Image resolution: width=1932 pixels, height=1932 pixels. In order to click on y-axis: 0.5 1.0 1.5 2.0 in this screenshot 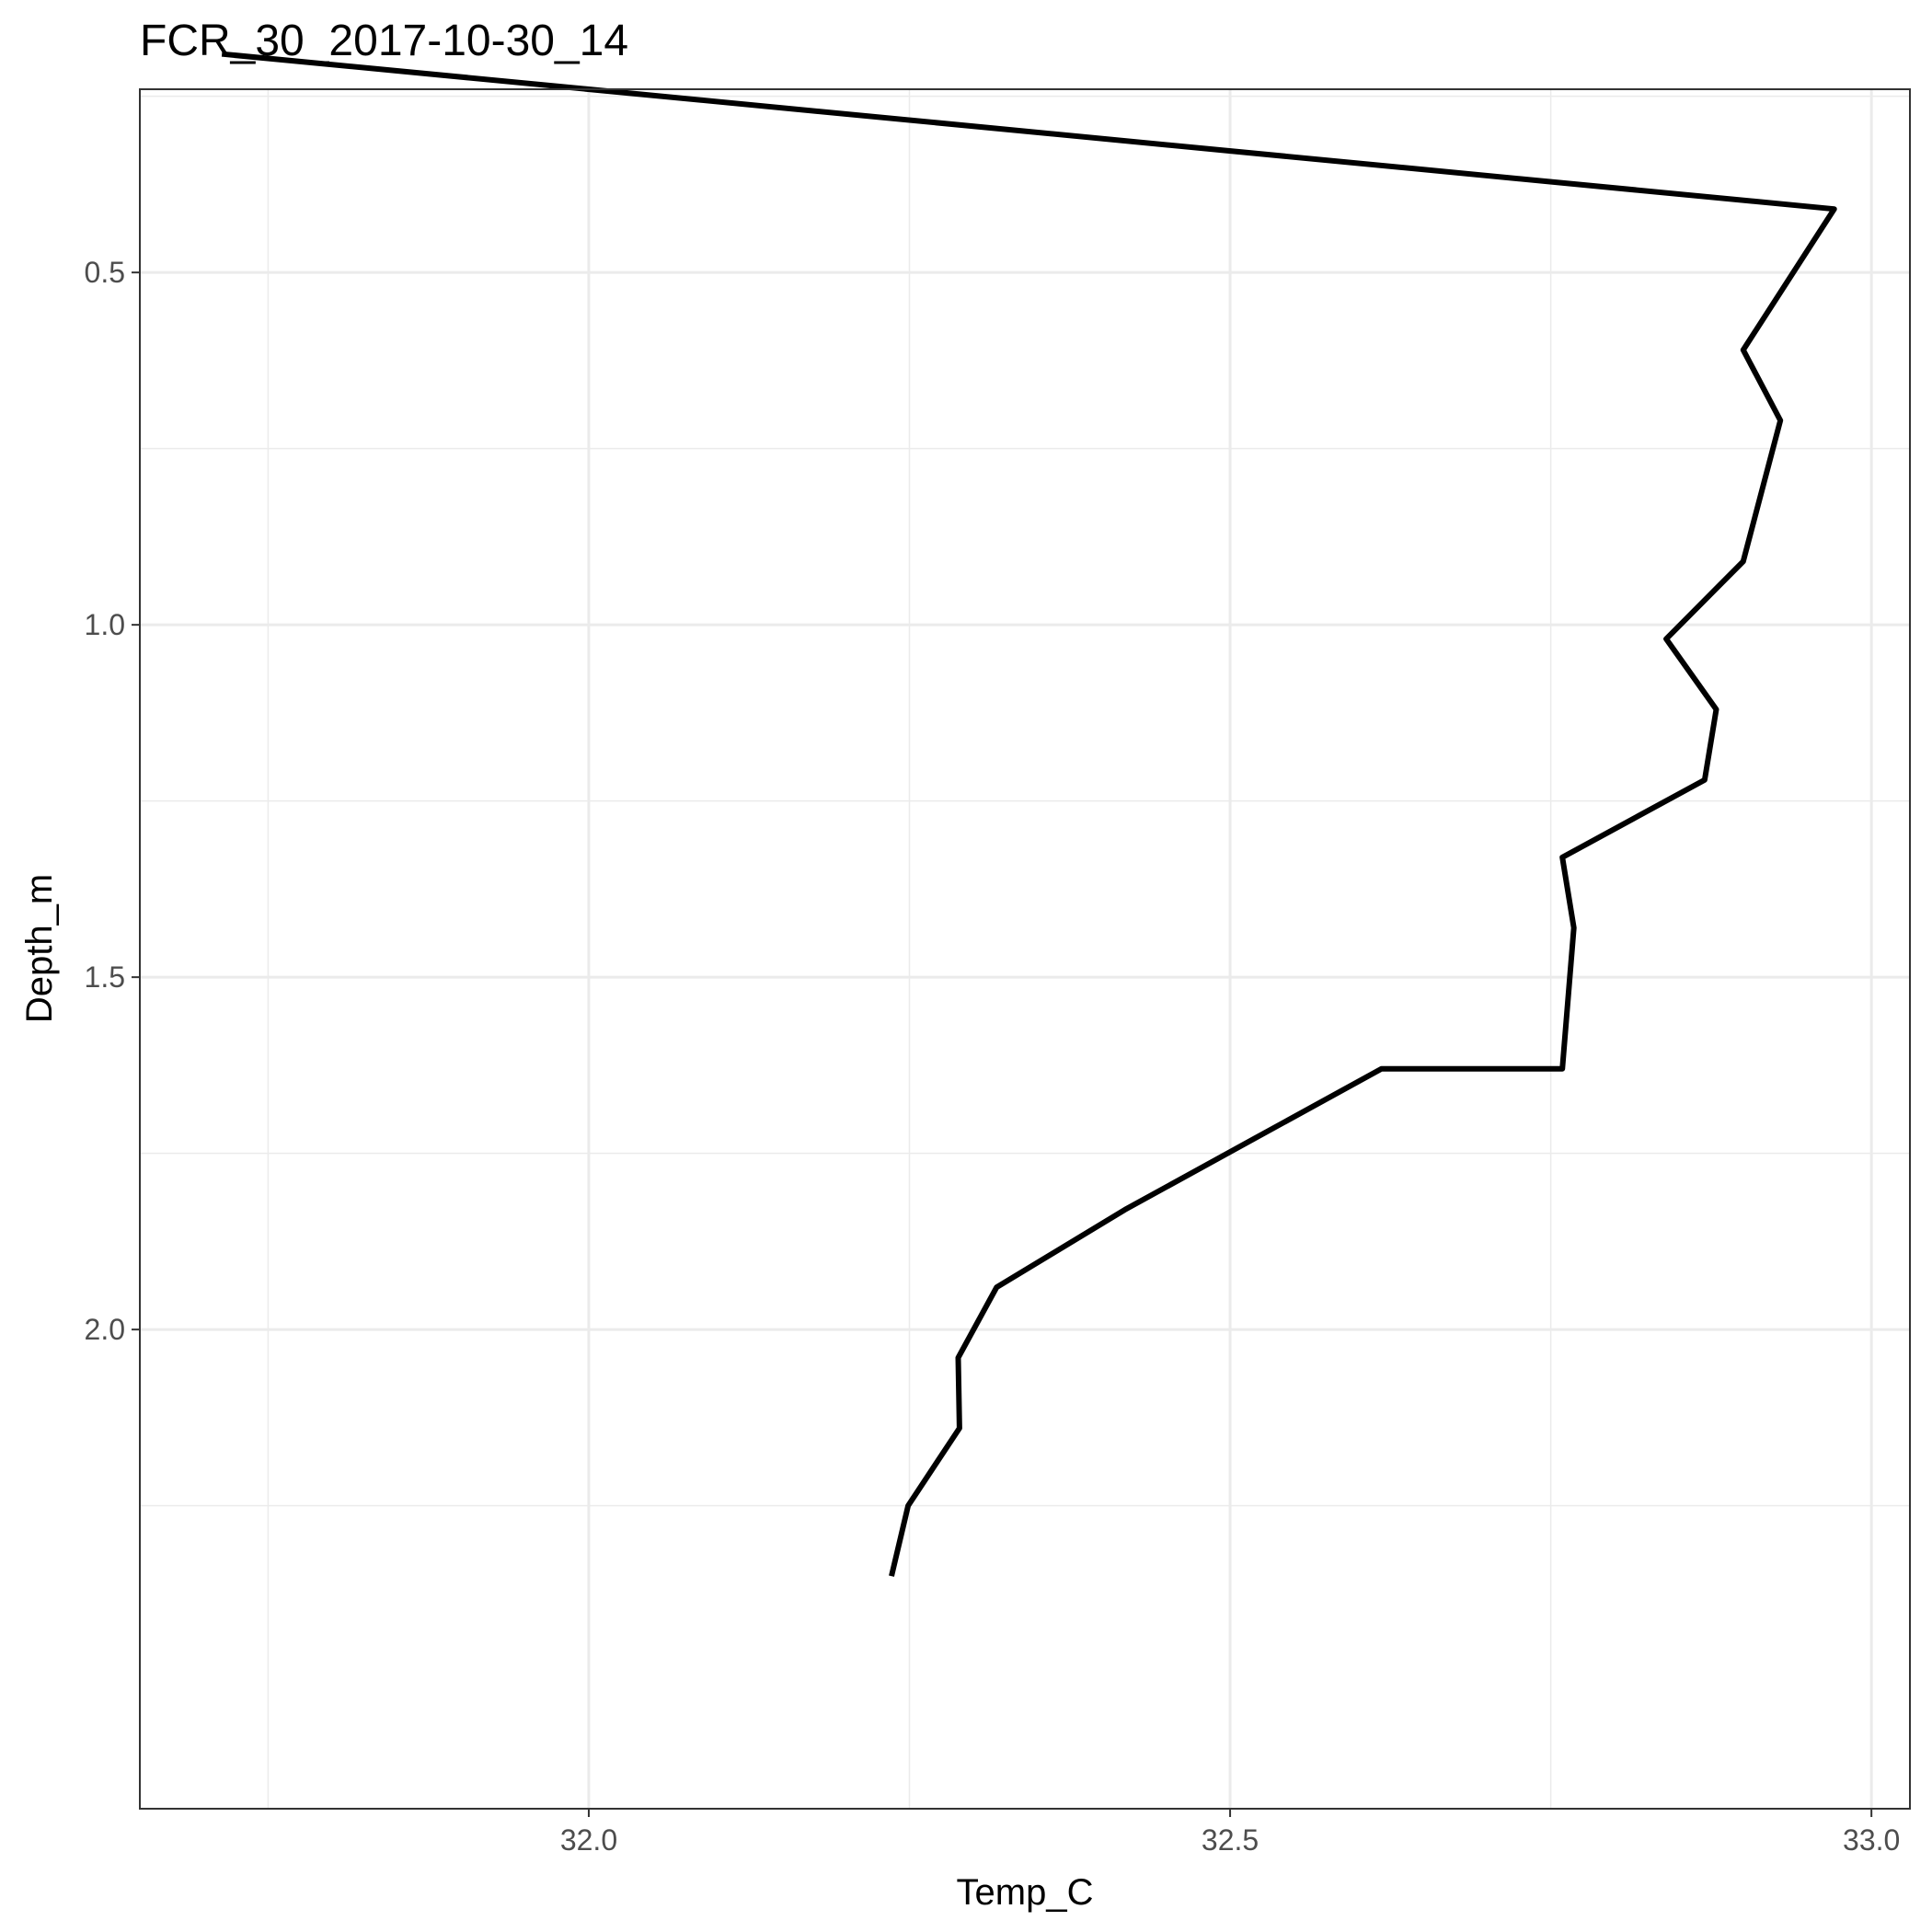, I will do `click(112, 801)`.